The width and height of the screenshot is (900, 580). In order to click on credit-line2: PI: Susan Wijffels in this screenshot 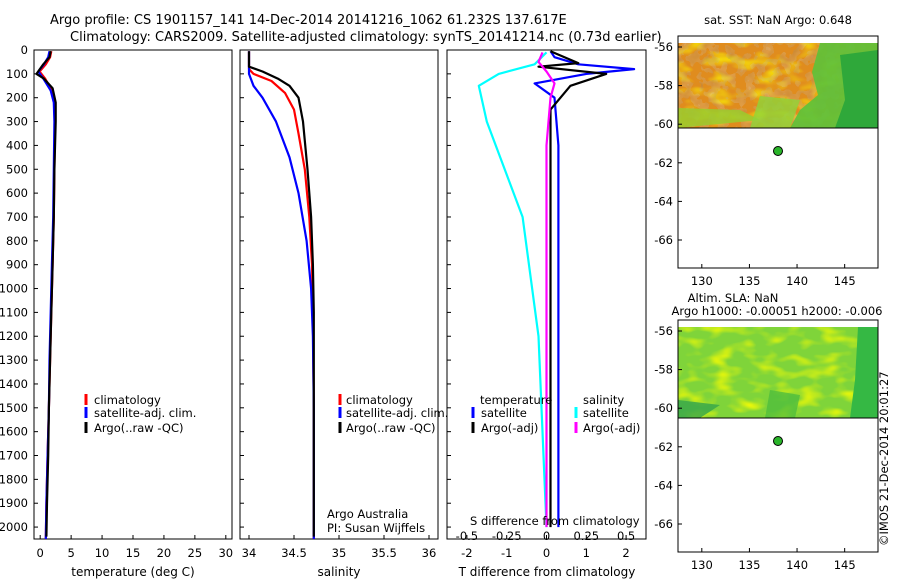, I will do `click(376, 528)`.